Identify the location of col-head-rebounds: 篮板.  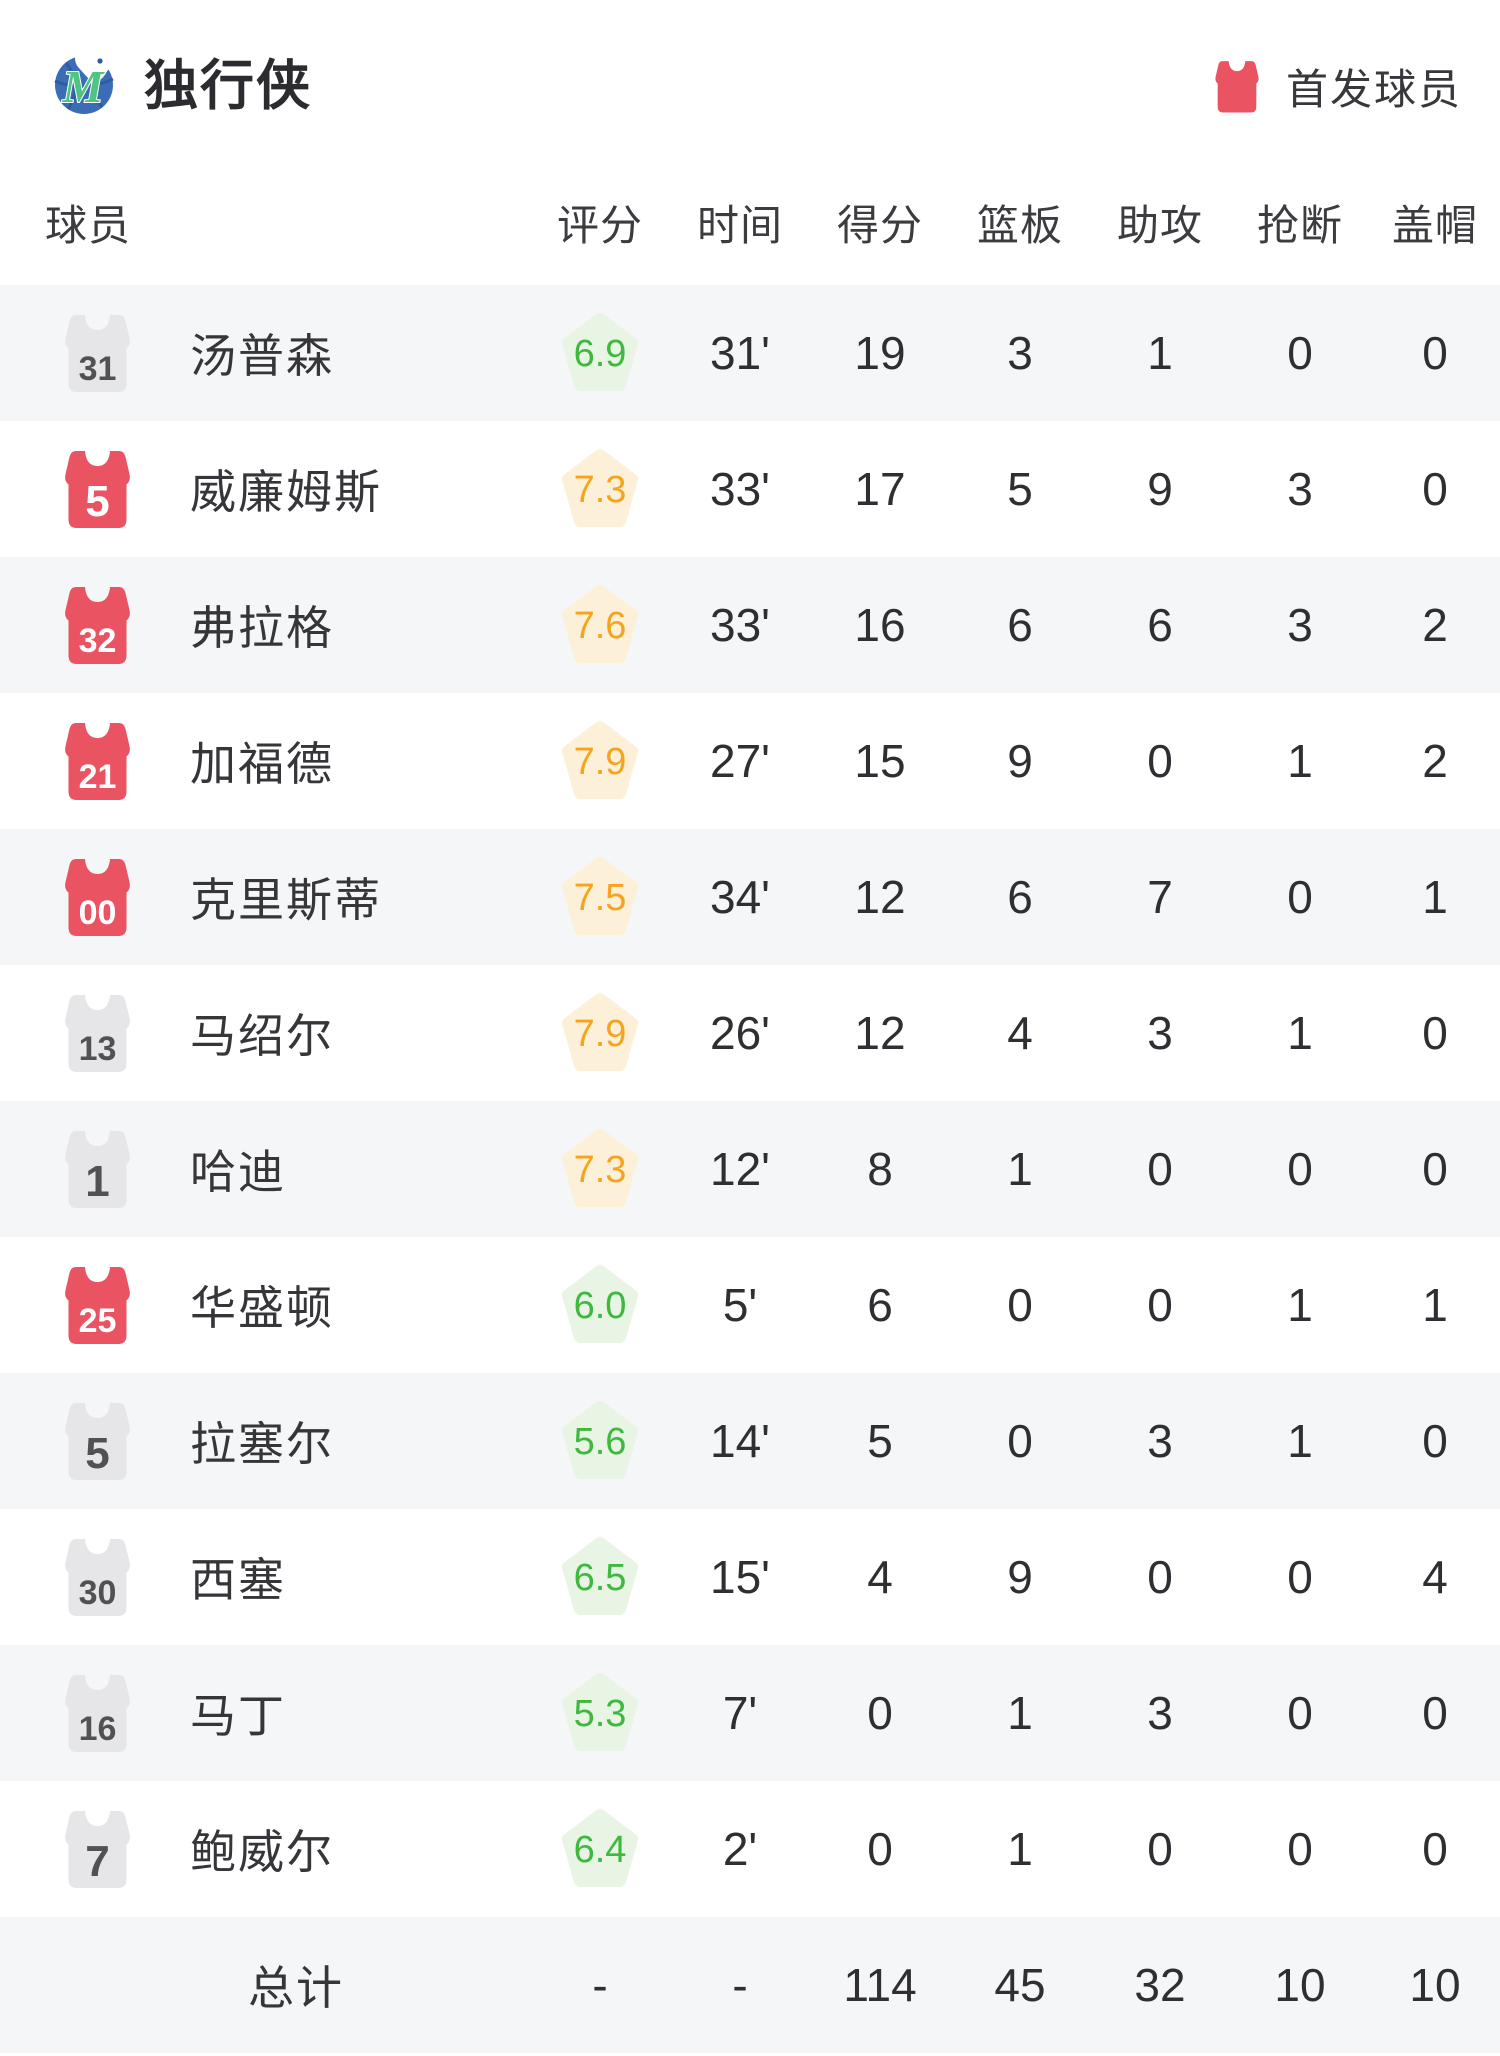
(1019, 225).